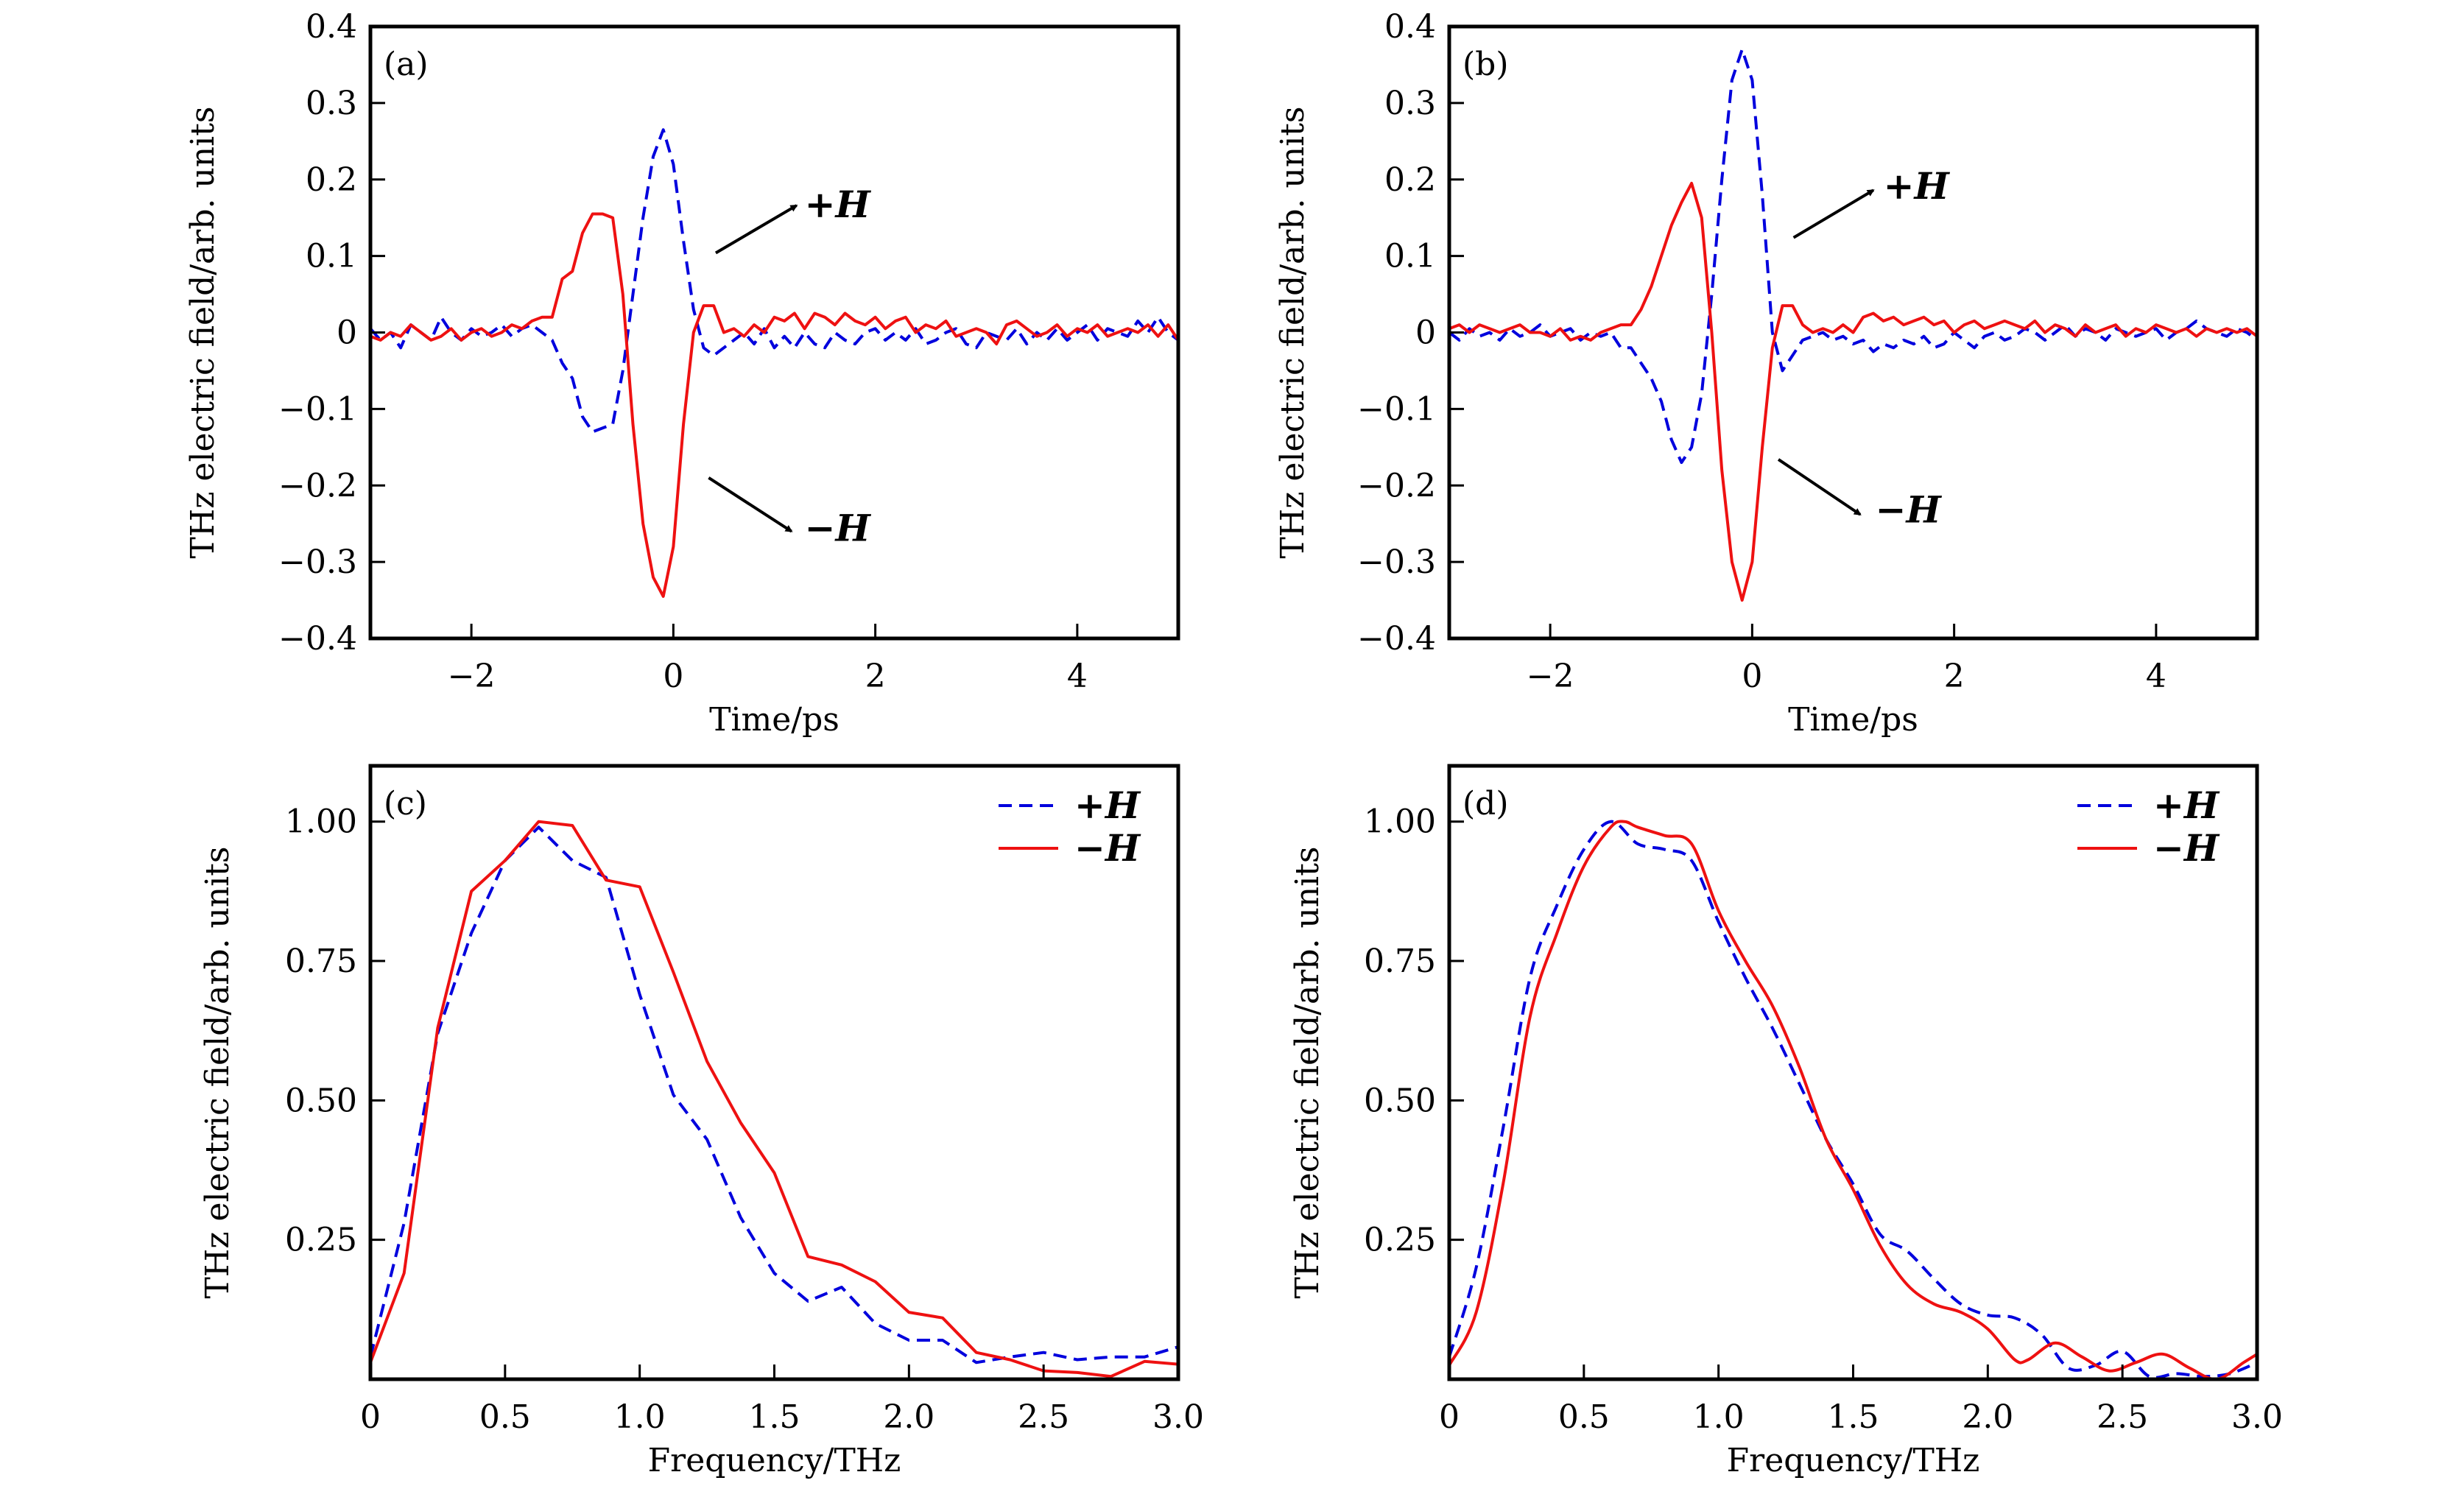  Describe the element at coordinates (405, 804) in the screenshot. I see `panel-label: (c)` at that location.